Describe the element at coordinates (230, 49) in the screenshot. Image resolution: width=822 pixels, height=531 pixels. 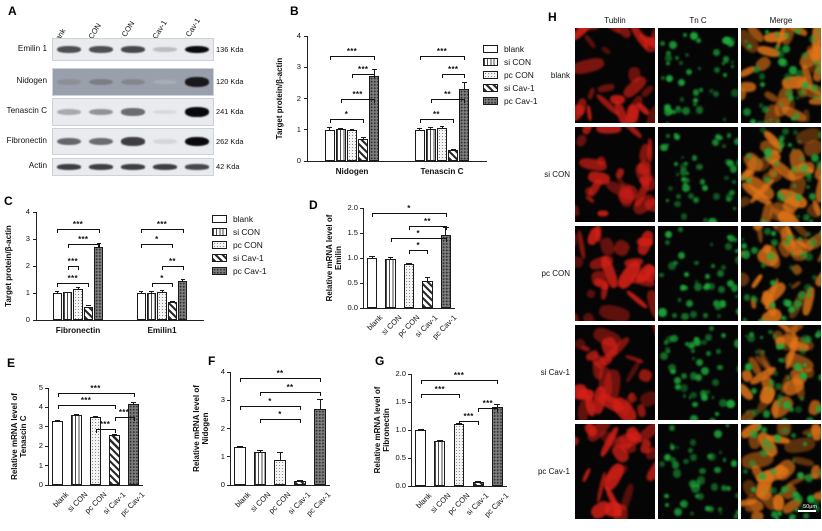
I see `blot-kda-0: 136 Kda` at that location.